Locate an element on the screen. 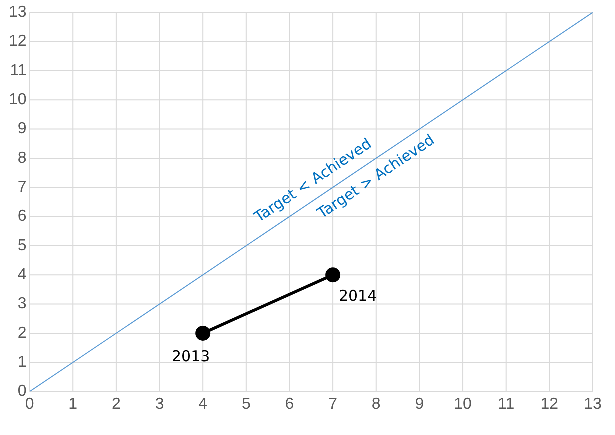 The width and height of the screenshot is (615, 435). x-tick-label: 1 is located at coordinates (73, 404).